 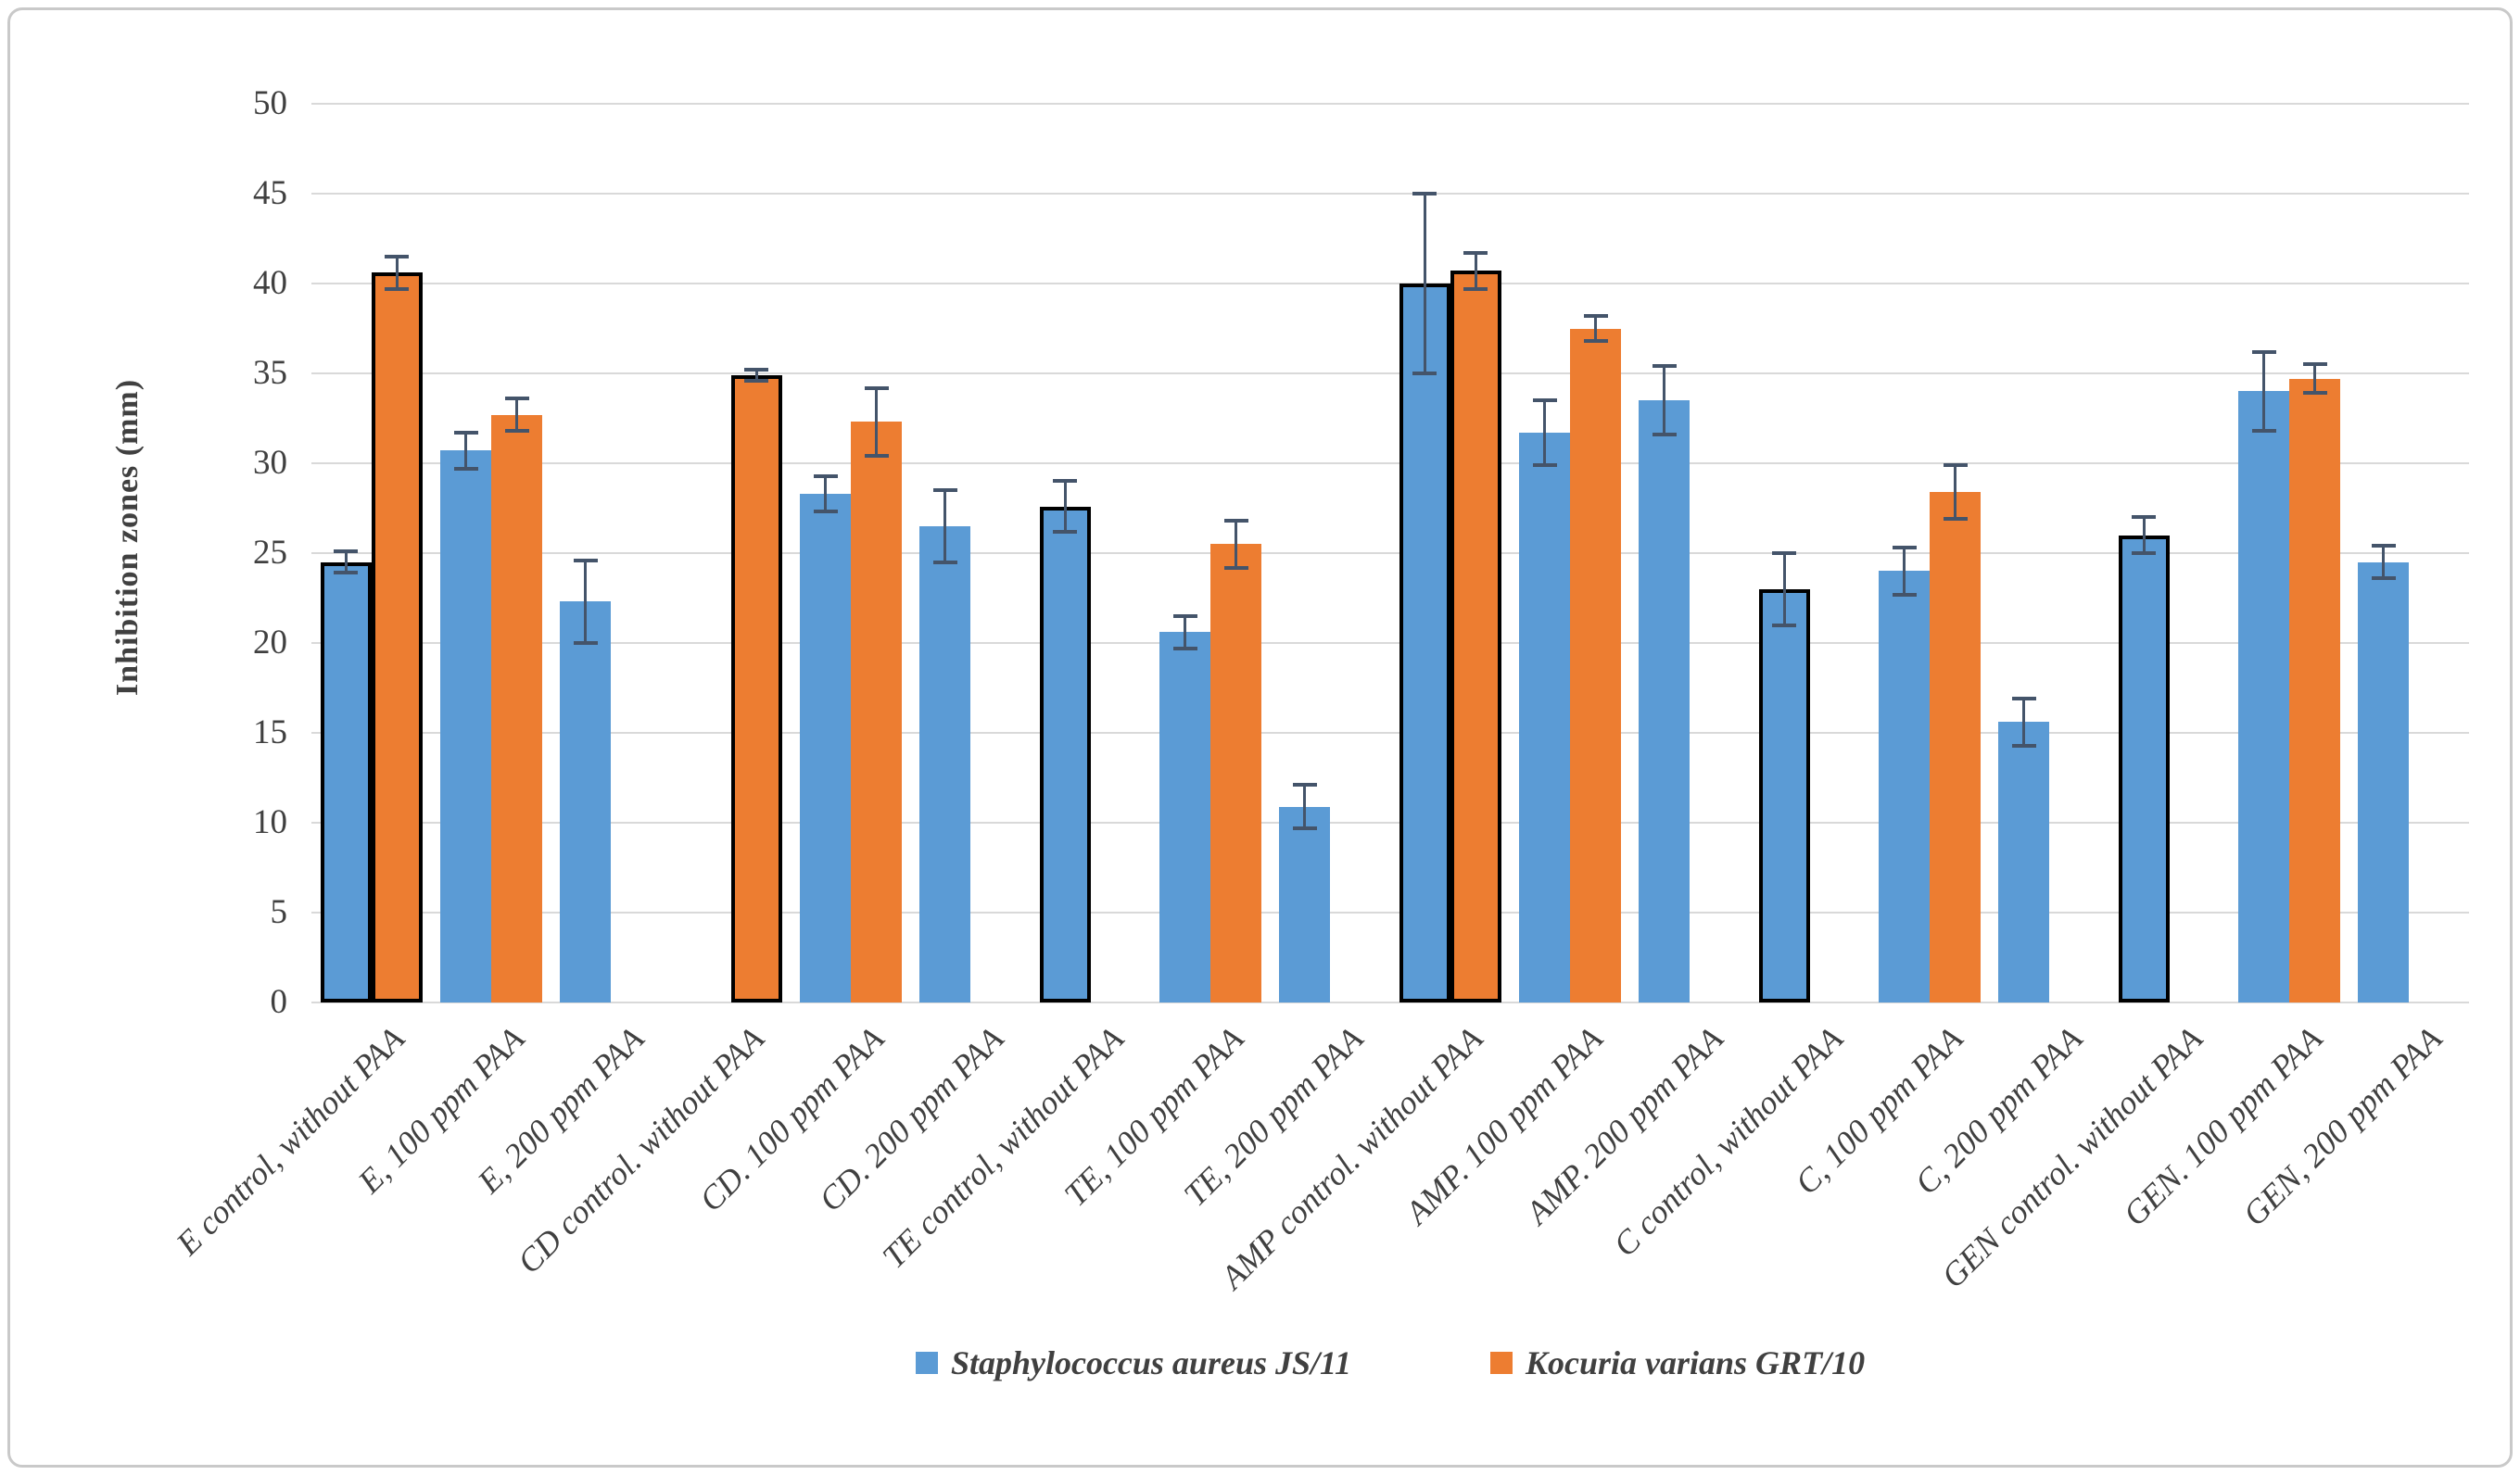 What do you see at coordinates (1305, 806) in the screenshot?
I see `error-bar-series1-cat9` at bounding box center [1305, 806].